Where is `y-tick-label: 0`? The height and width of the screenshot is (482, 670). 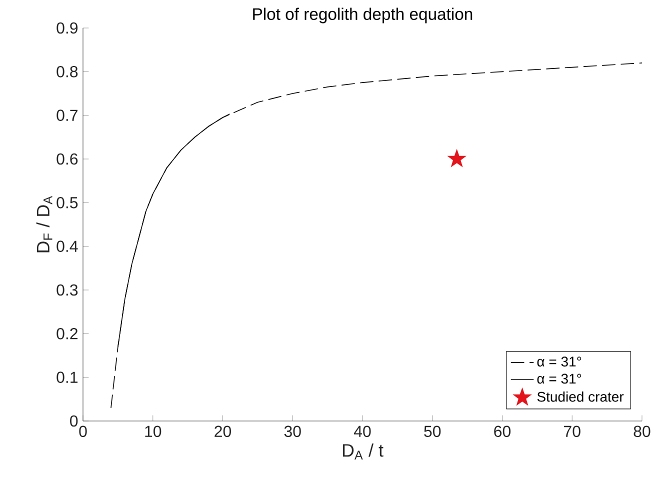 y-tick-label: 0 is located at coordinates (74, 421).